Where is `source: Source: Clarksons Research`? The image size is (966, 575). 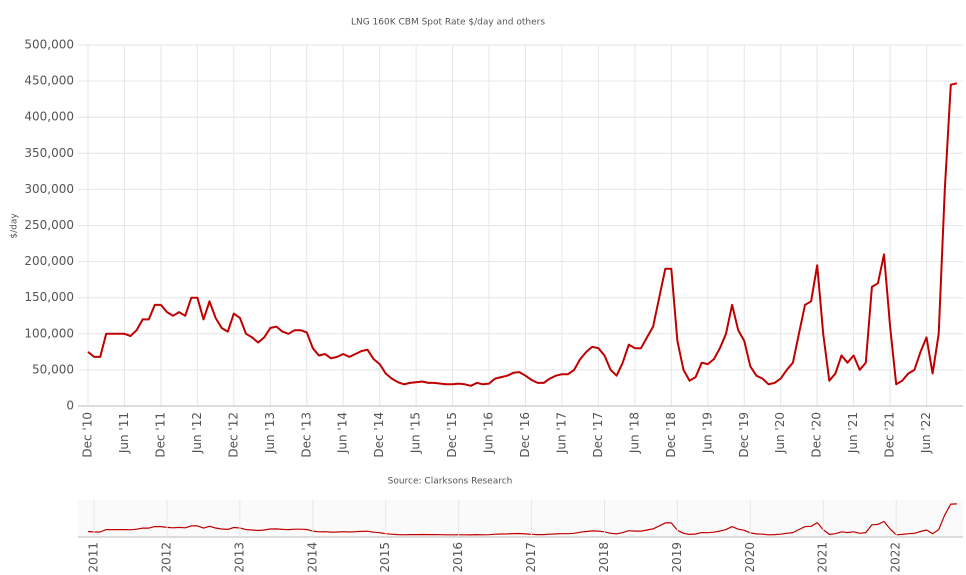
source: Source: Clarksons Research is located at coordinates (450, 482).